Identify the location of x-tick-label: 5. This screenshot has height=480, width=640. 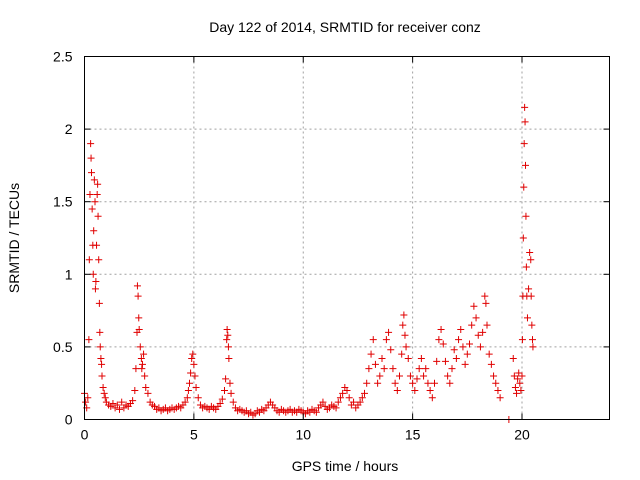
(194, 435).